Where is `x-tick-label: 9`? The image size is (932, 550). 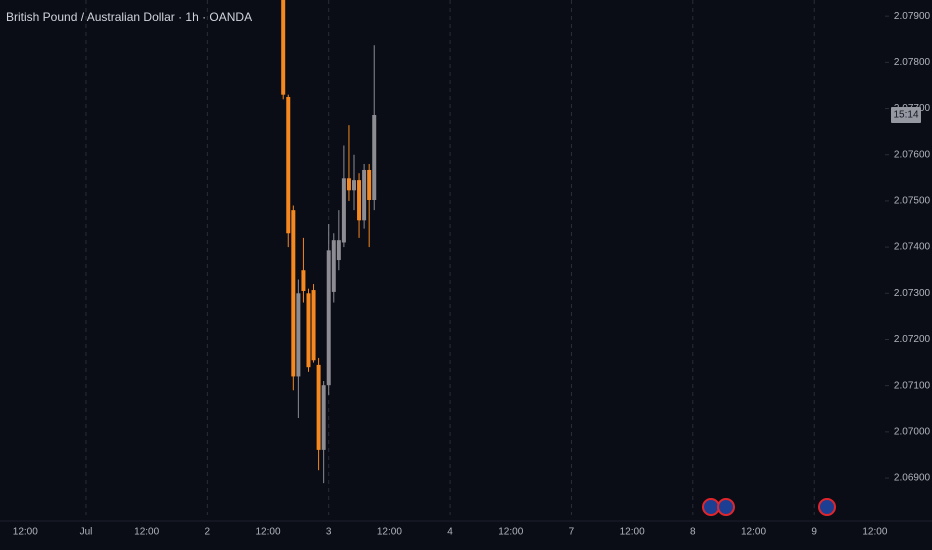 x-tick-label: 9 is located at coordinates (814, 532).